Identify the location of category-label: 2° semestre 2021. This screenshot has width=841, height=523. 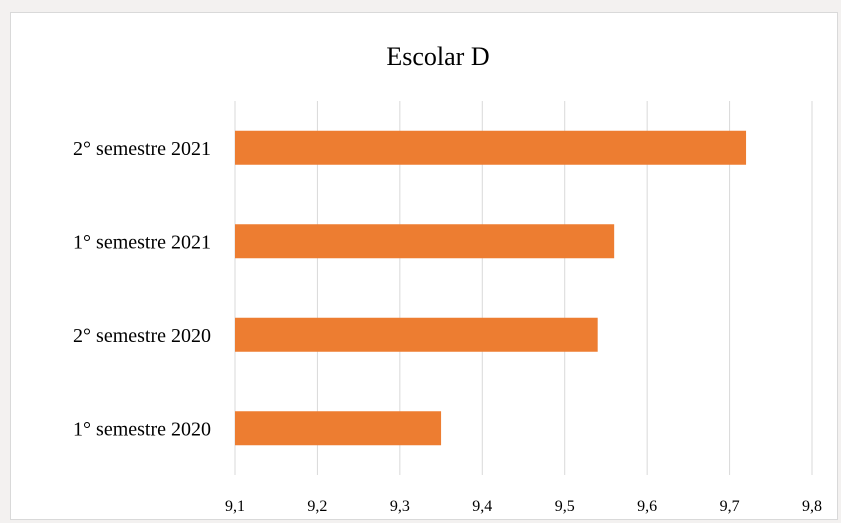
(142, 149).